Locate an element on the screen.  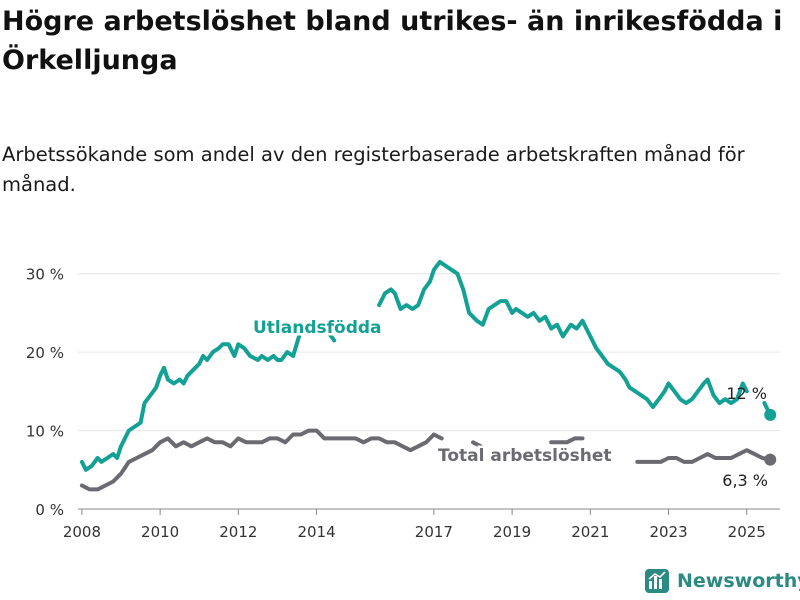
end-point-utlandsfodda is located at coordinates (770, 414).